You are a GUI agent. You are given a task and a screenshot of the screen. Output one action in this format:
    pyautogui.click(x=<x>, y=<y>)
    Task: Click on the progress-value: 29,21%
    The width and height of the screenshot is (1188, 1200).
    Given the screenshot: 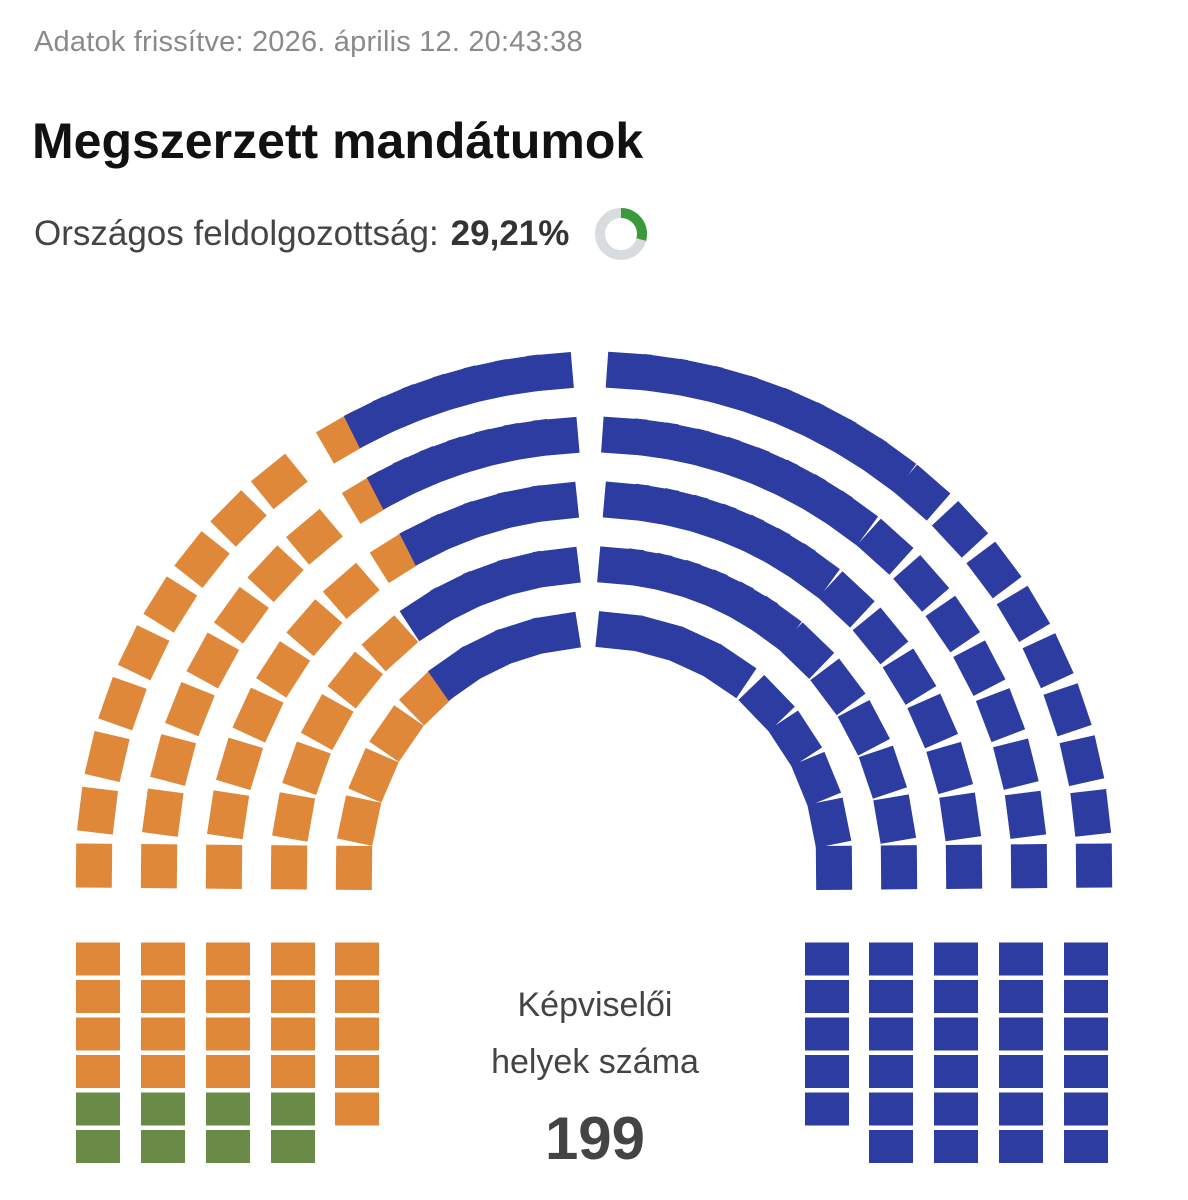 What is the action you would take?
    pyautogui.click(x=510, y=233)
    